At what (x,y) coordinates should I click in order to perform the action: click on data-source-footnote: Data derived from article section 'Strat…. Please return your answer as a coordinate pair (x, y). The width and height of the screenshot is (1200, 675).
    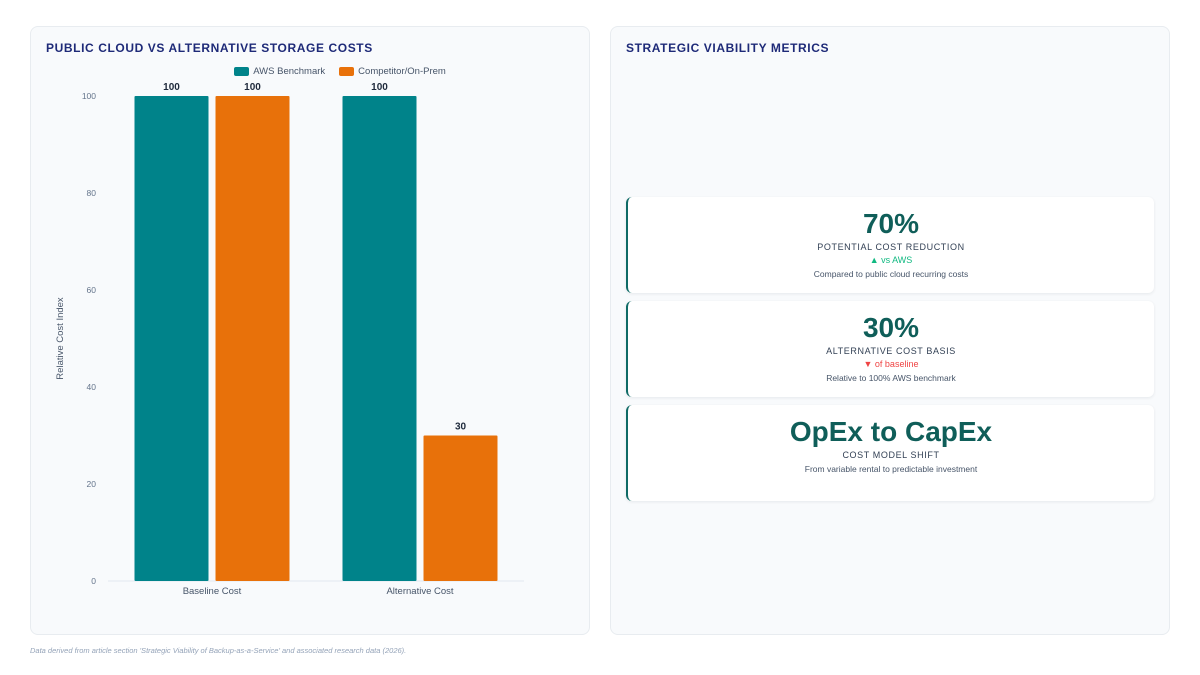
    Looking at the image, I should click on (218, 650).